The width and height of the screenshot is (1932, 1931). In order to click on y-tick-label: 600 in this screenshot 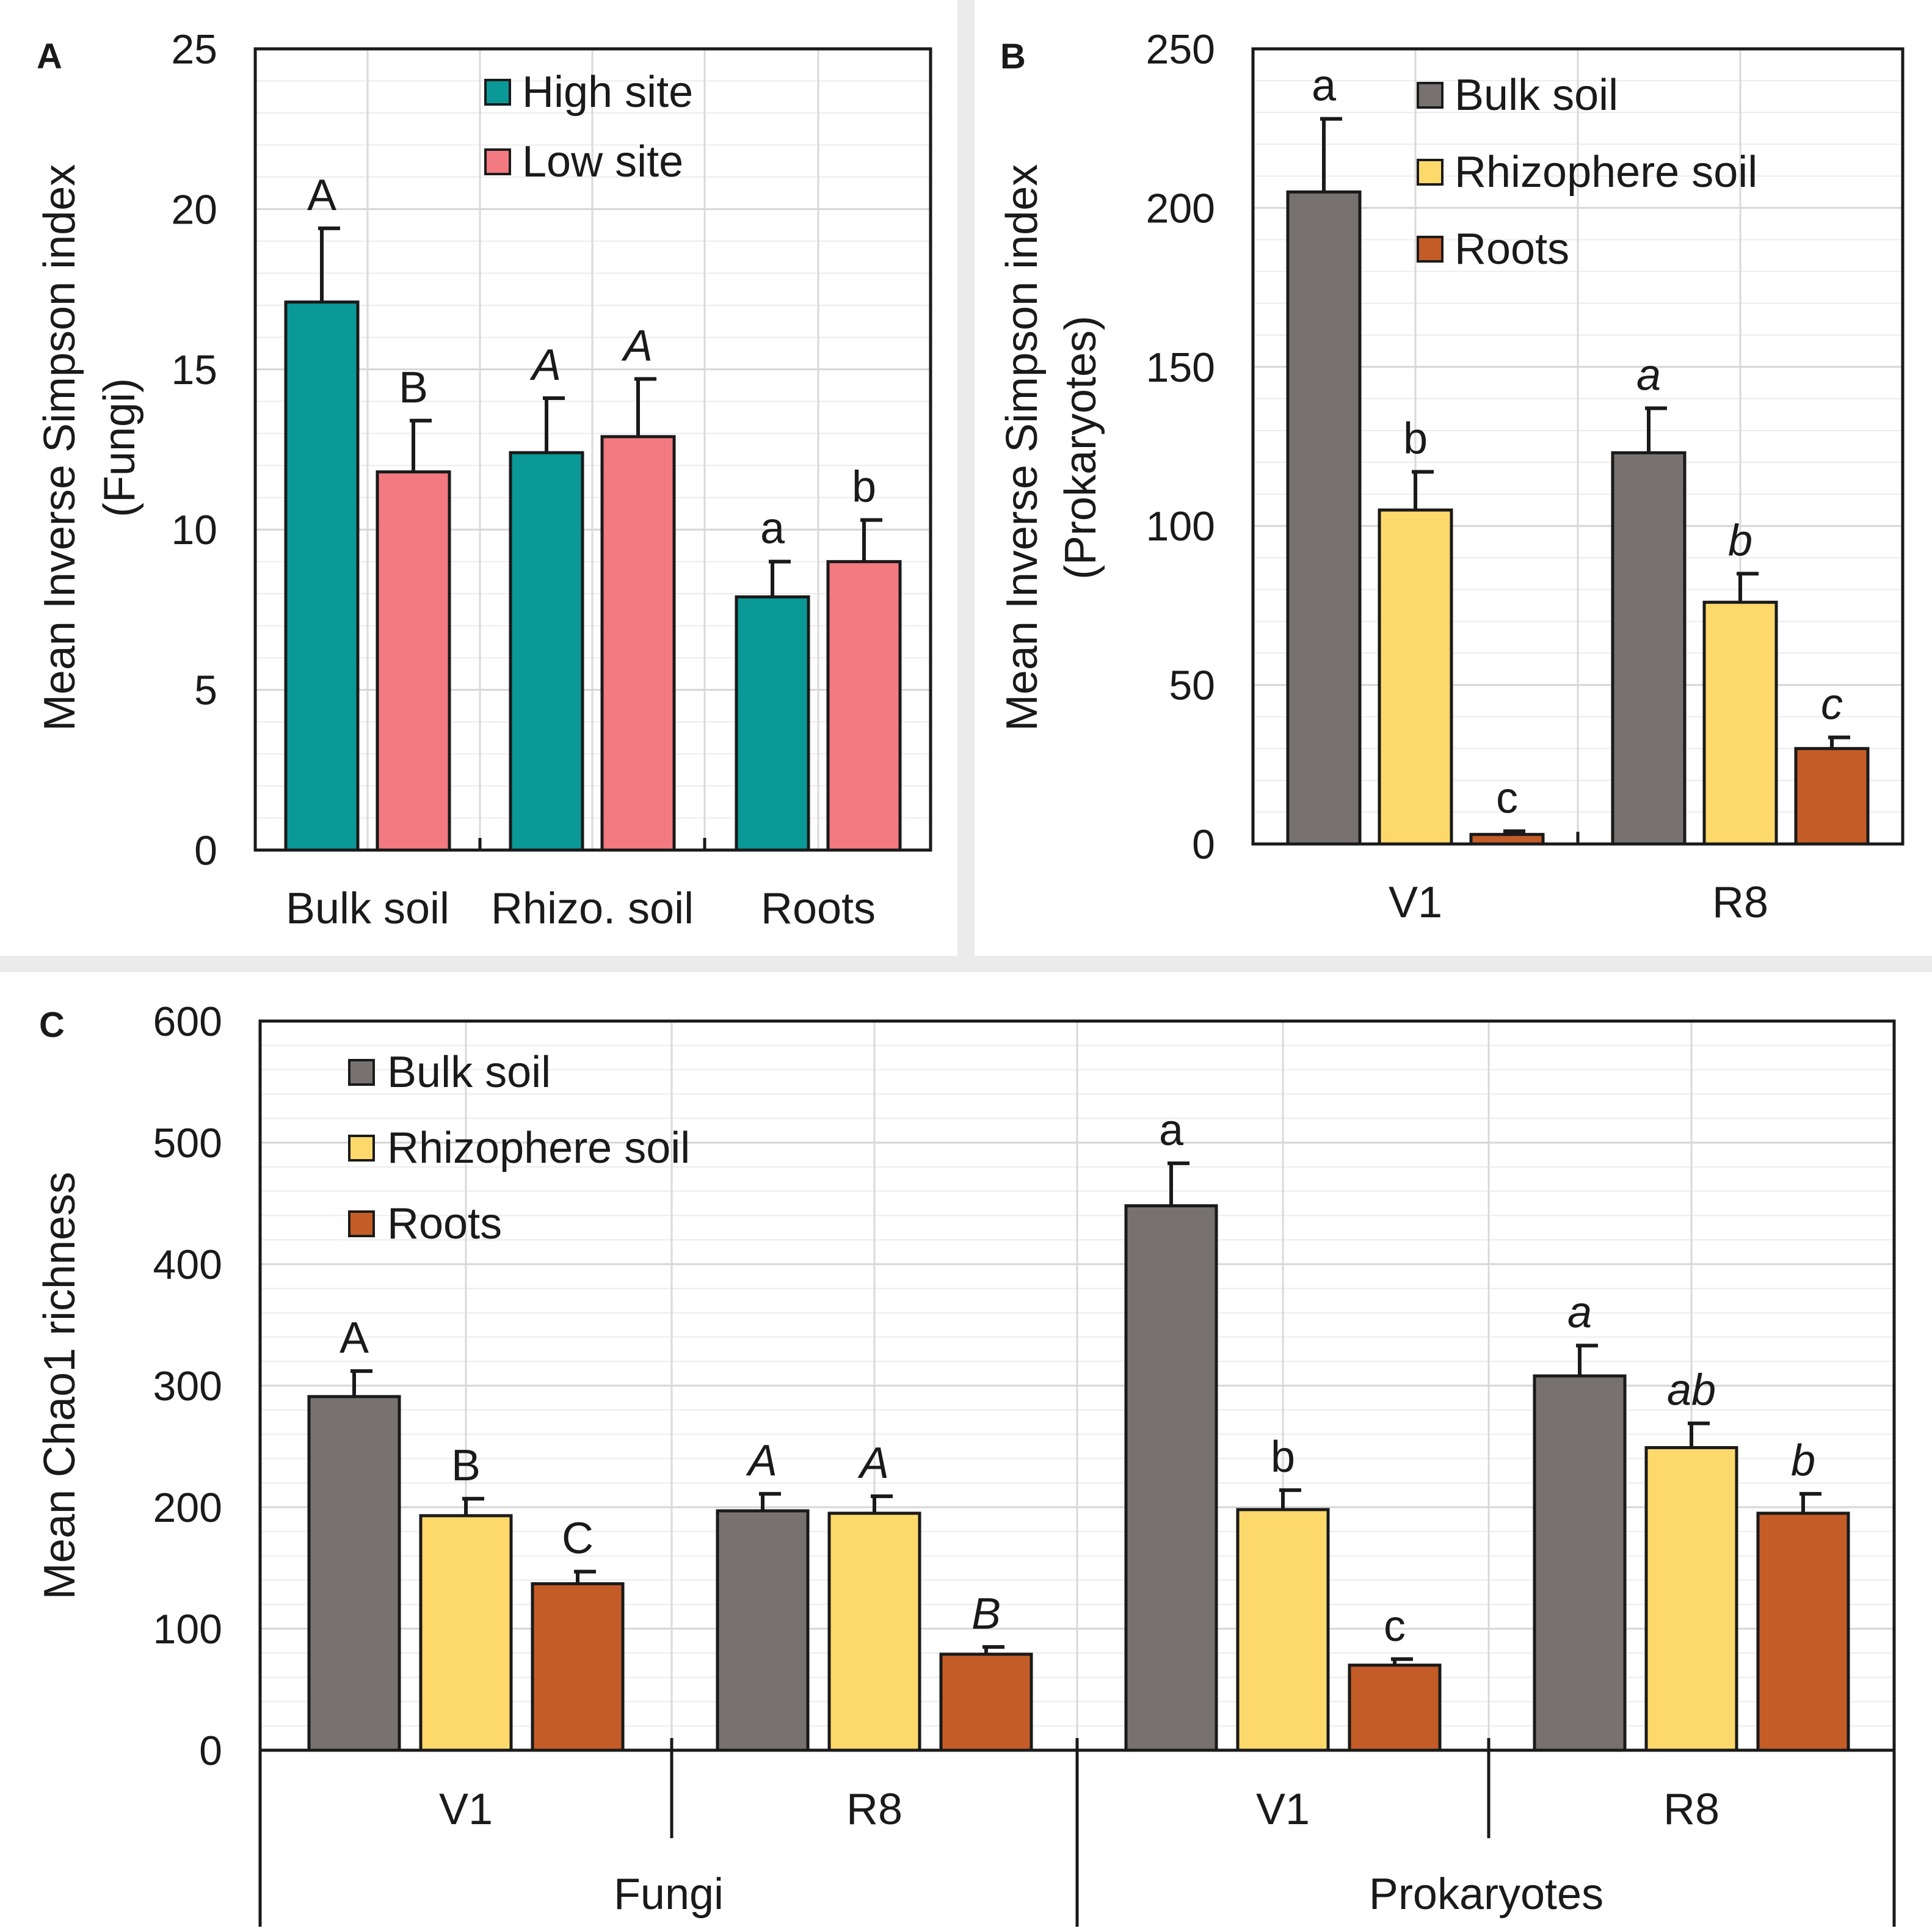, I will do `click(187, 1022)`.